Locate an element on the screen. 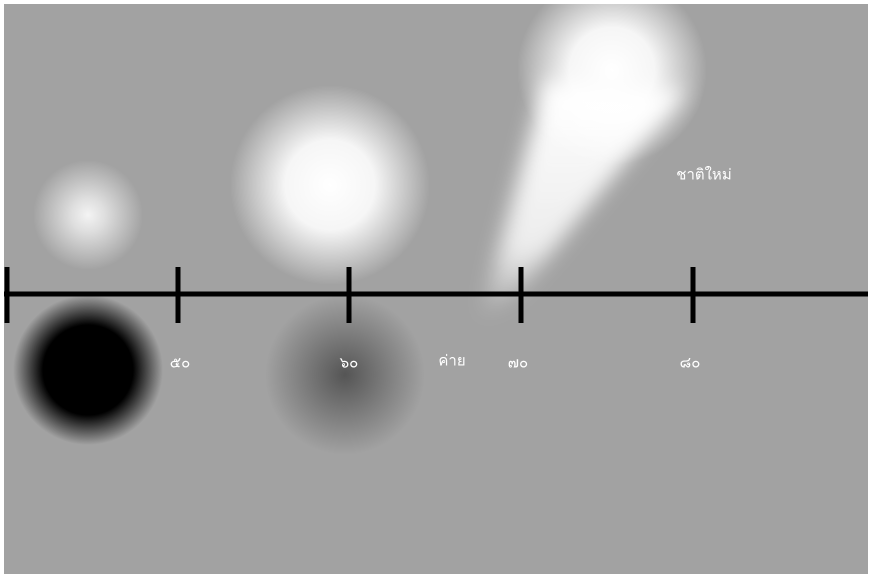 This screenshot has height=578, width=873. annotation: ชาติใหม่ is located at coordinates (703, 175).